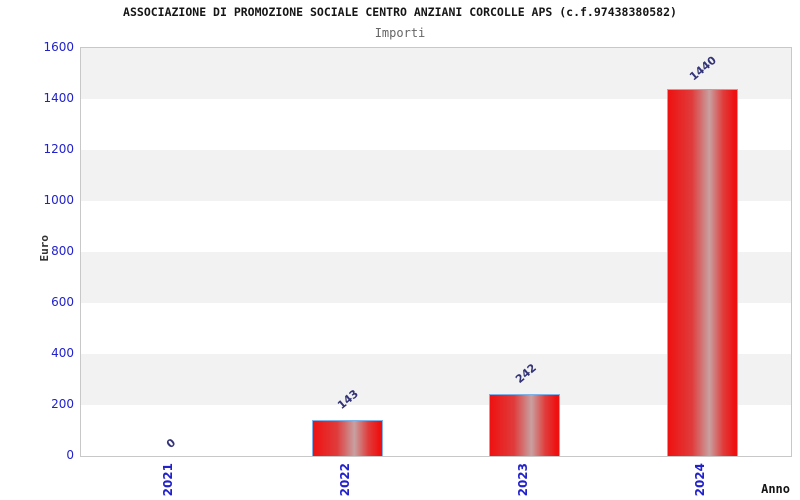  I want to click on x-axis-label: Anno, so click(775, 489).